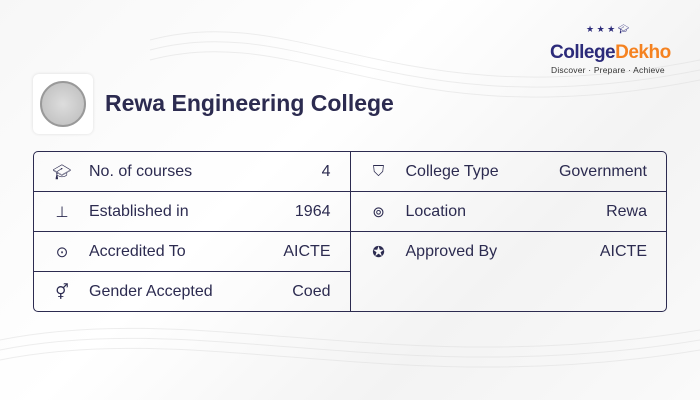 The height and width of the screenshot is (400, 700). Describe the element at coordinates (192, 252) in the screenshot. I see `info-row: ⊙ Accredited To AICTE` at that location.